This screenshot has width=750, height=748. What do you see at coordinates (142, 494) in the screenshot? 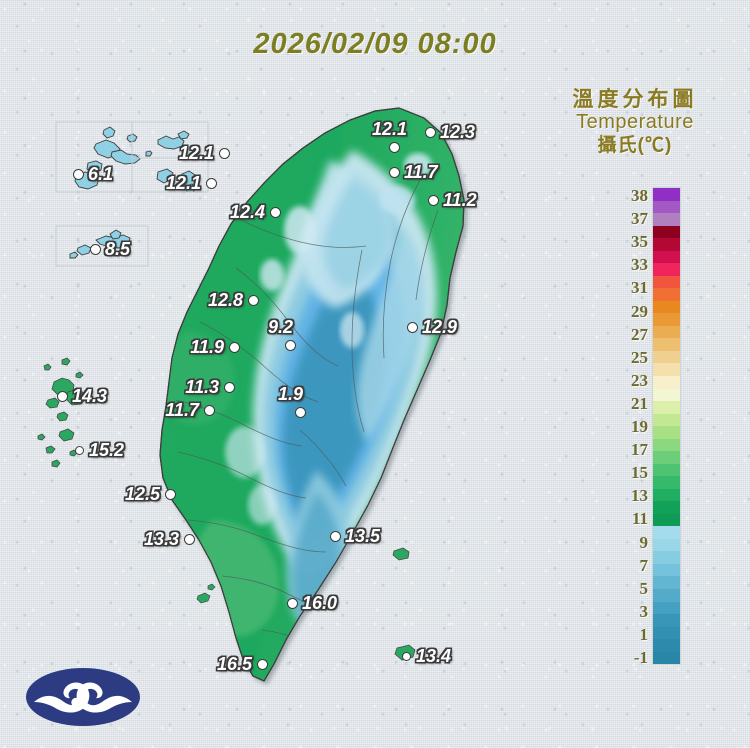
I see `station-value-label: 12.5` at bounding box center [142, 494].